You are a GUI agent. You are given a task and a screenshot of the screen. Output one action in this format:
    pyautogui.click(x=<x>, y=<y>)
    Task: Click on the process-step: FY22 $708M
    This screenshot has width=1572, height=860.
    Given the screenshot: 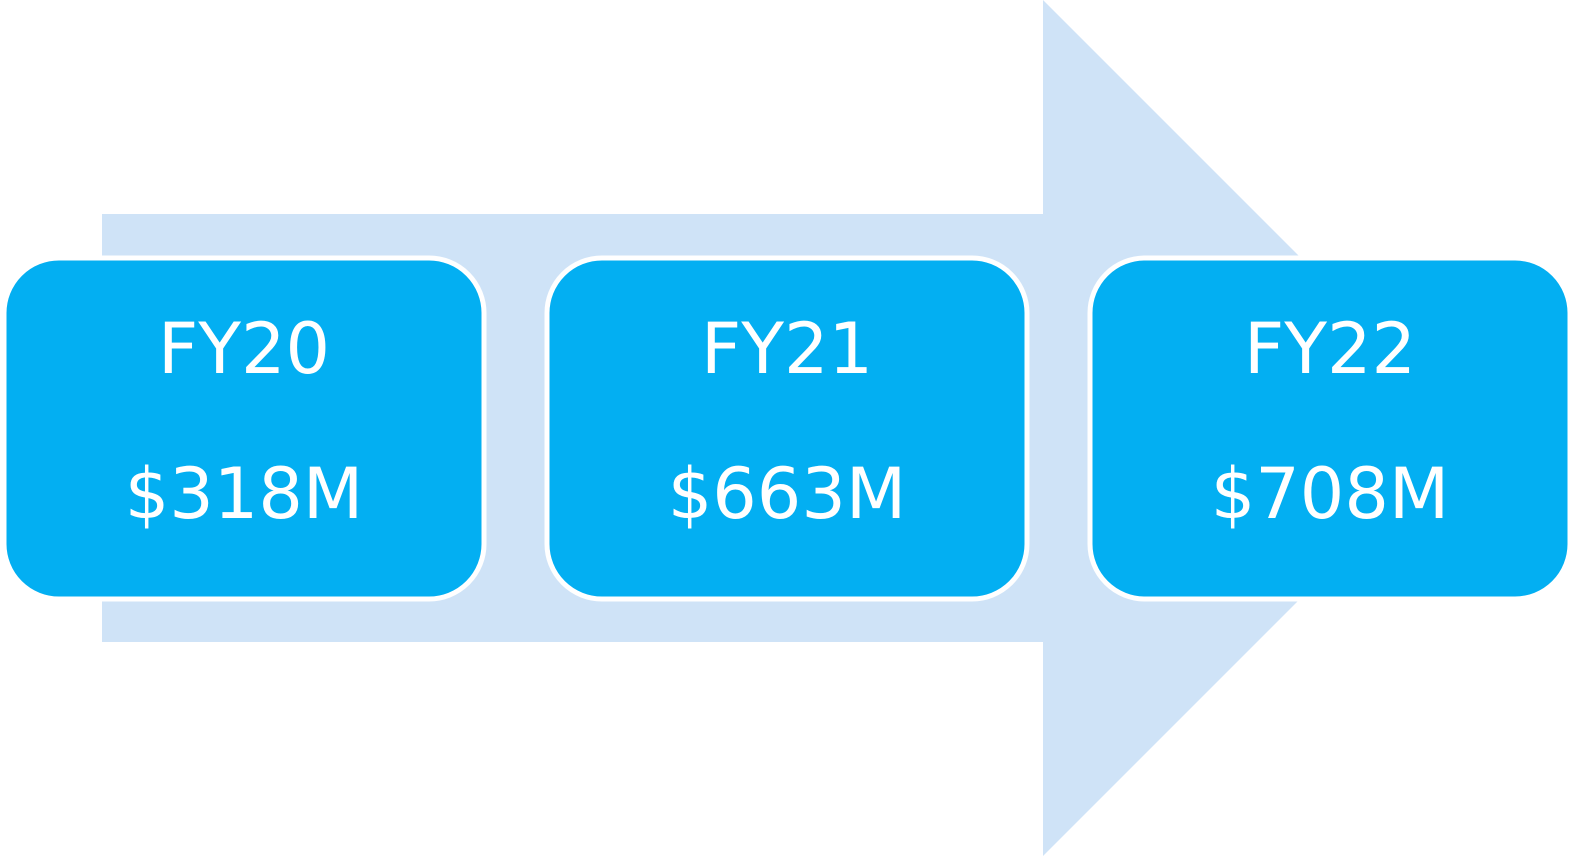 What is the action you would take?
    pyautogui.click(x=1329, y=428)
    